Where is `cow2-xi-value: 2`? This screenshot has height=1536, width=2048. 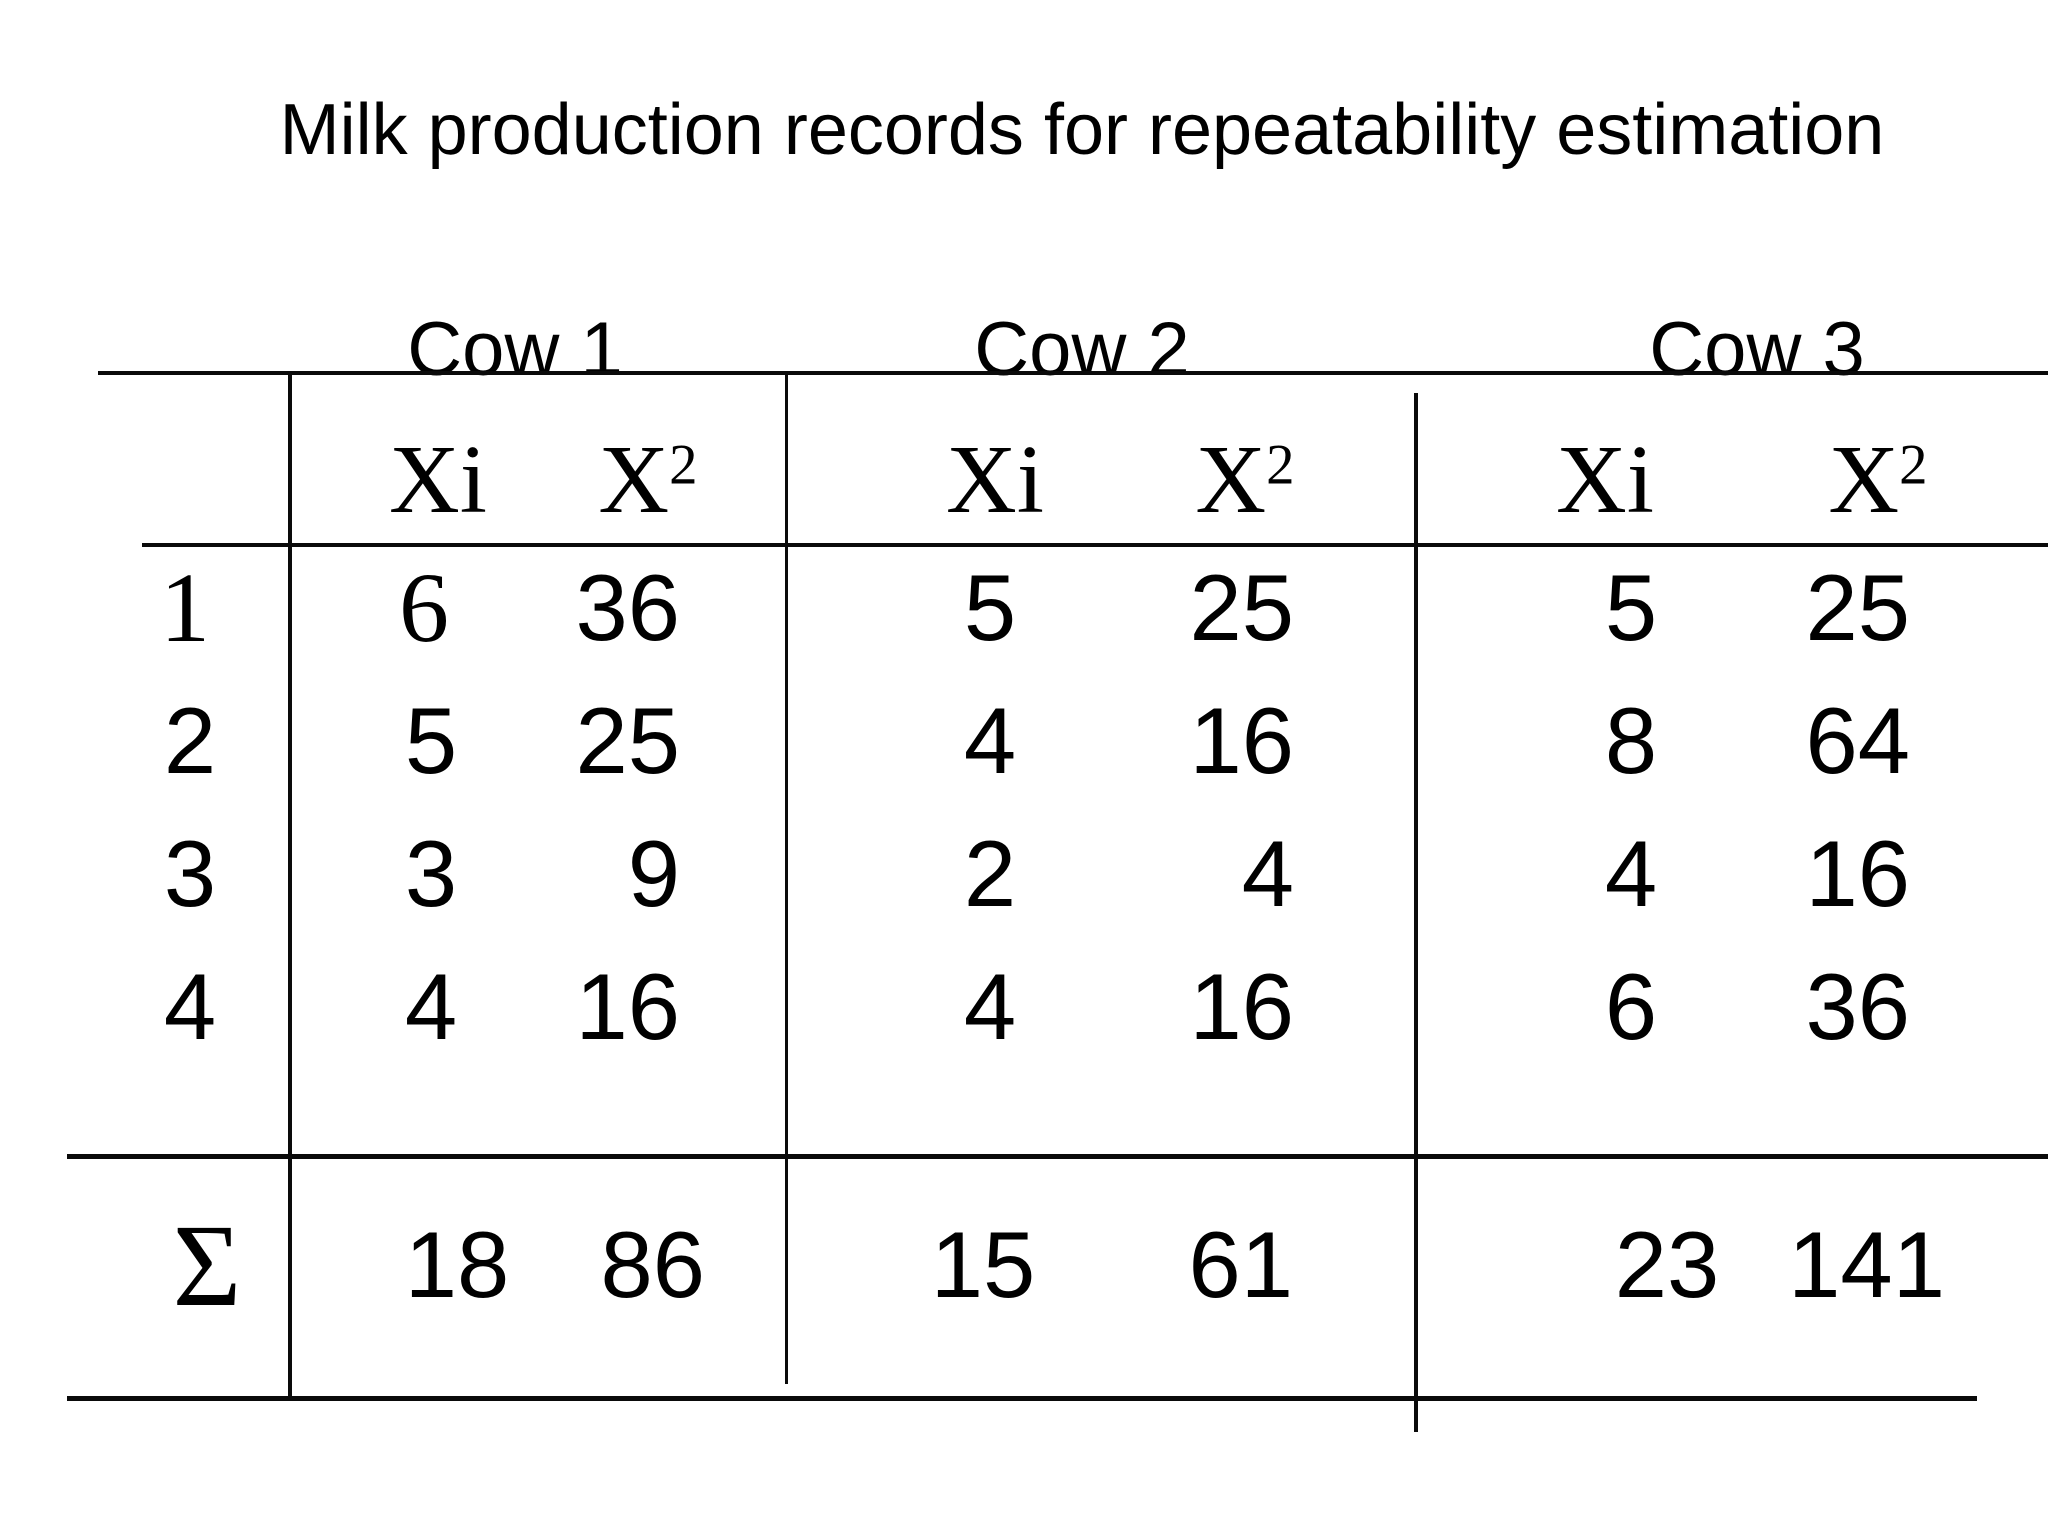 cow2-xi-value: 2 is located at coordinates (990, 873).